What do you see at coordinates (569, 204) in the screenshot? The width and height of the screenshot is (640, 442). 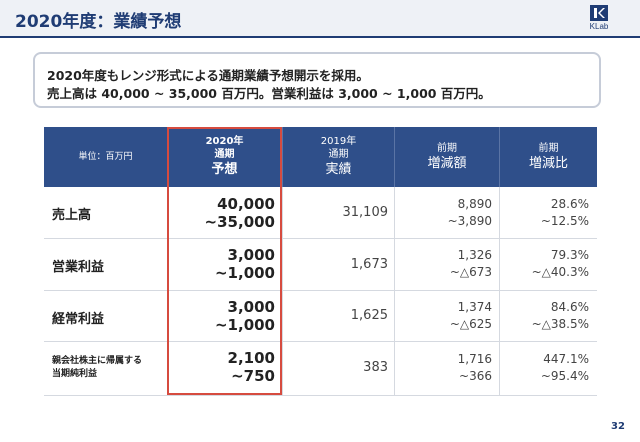 I see `ratio-sales-high: 28.6%` at bounding box center [569, 204].